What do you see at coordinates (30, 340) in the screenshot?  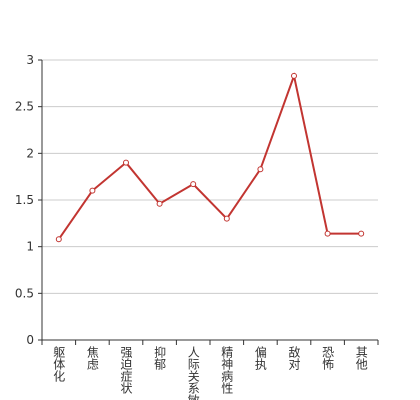 I see `y-tick-label: 0` at bounding box center [30, 340].